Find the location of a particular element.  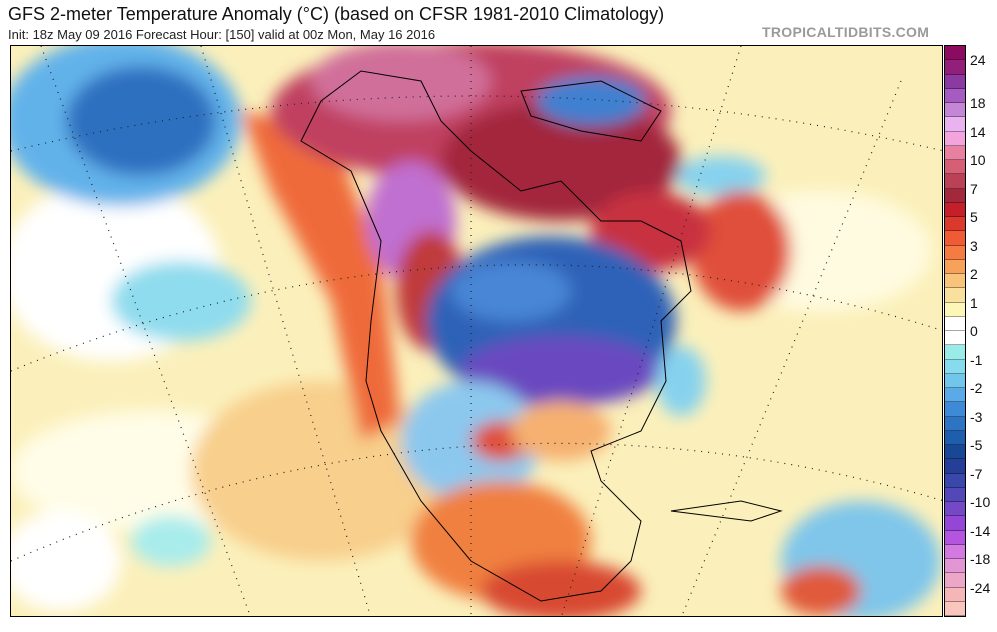

colorbar-tick-label: -5 is located at coordinates (976, 445).